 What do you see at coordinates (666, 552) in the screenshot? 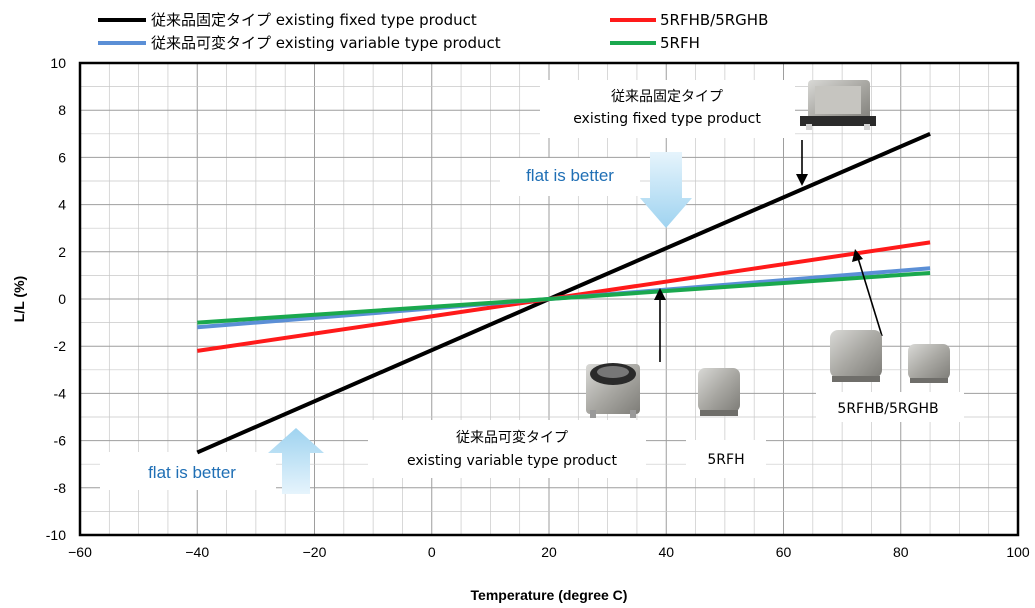
I see `x-tick-label: 40` at bounding box center [666, 552].